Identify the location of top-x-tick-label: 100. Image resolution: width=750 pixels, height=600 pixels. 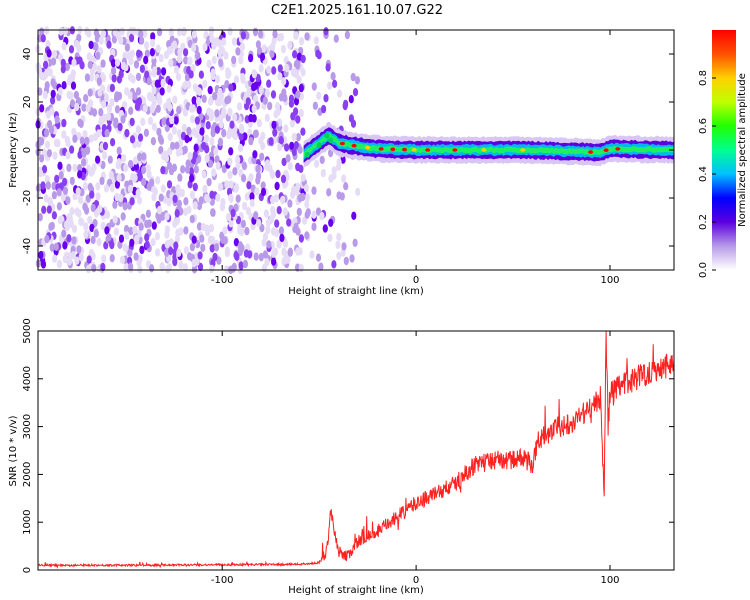
(609, 280).